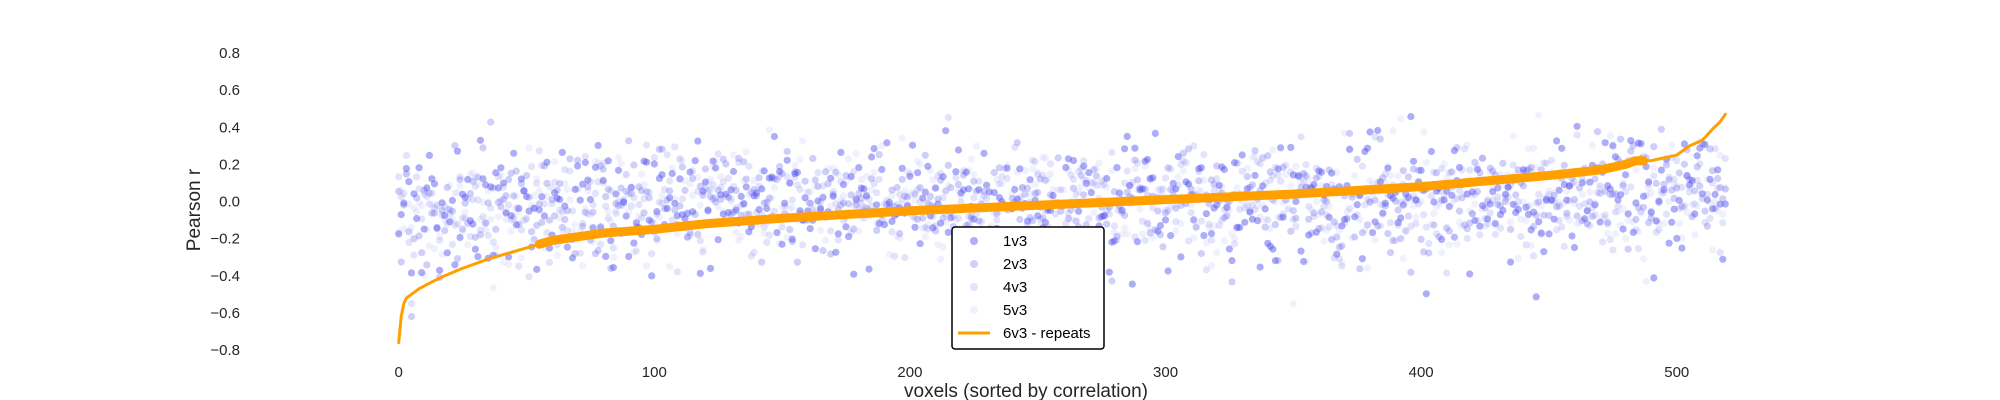 This screenshot has height=400, width=2000. I want to click on y-tick-label: 0.8, so click(229, 53).